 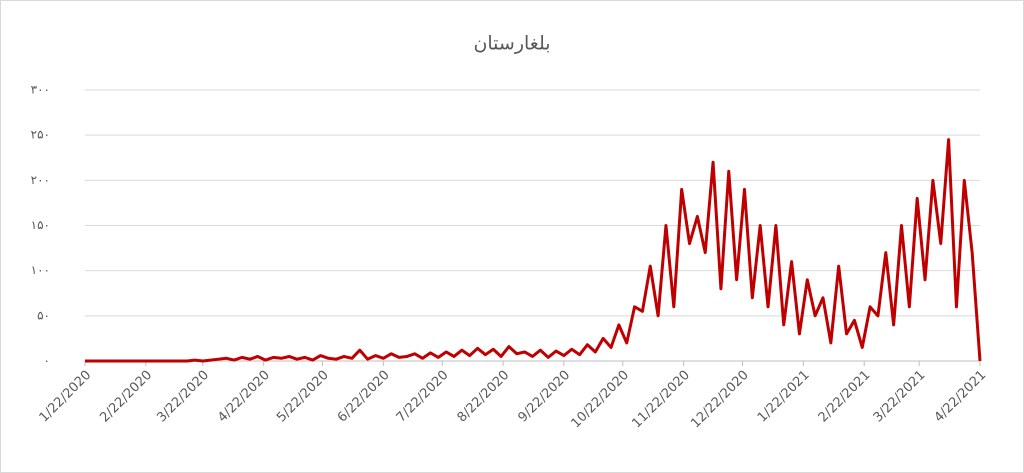 I want to click on y-tick-label: ۲۵۰, so click(x=40, y=135).